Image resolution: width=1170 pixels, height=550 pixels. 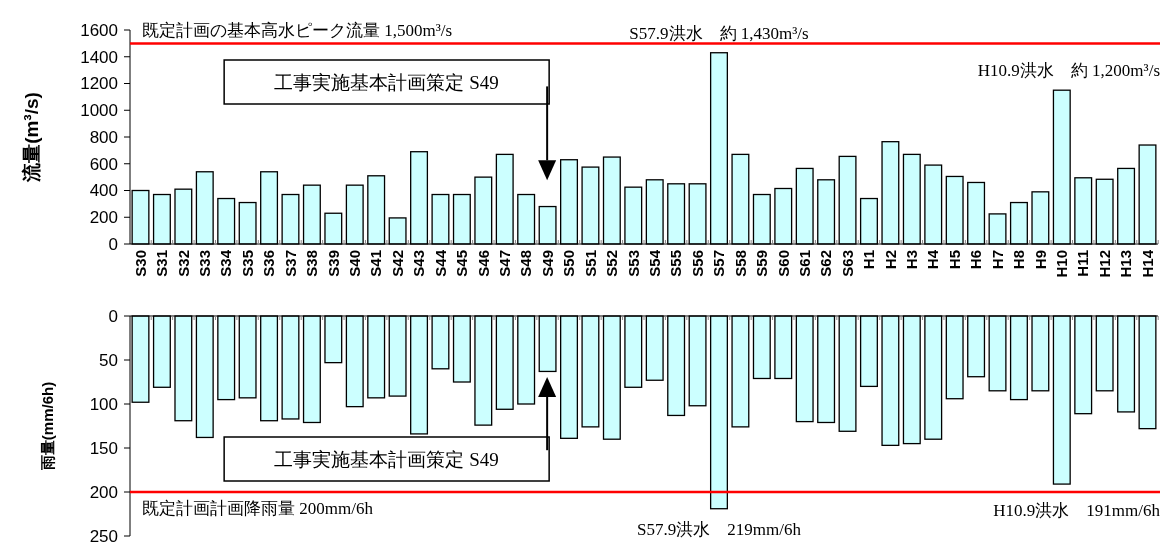 What do you see at coordinates (226, 263) in the screenshot?
I see `x-tick-label: S34` at bounding box center [226, 263].